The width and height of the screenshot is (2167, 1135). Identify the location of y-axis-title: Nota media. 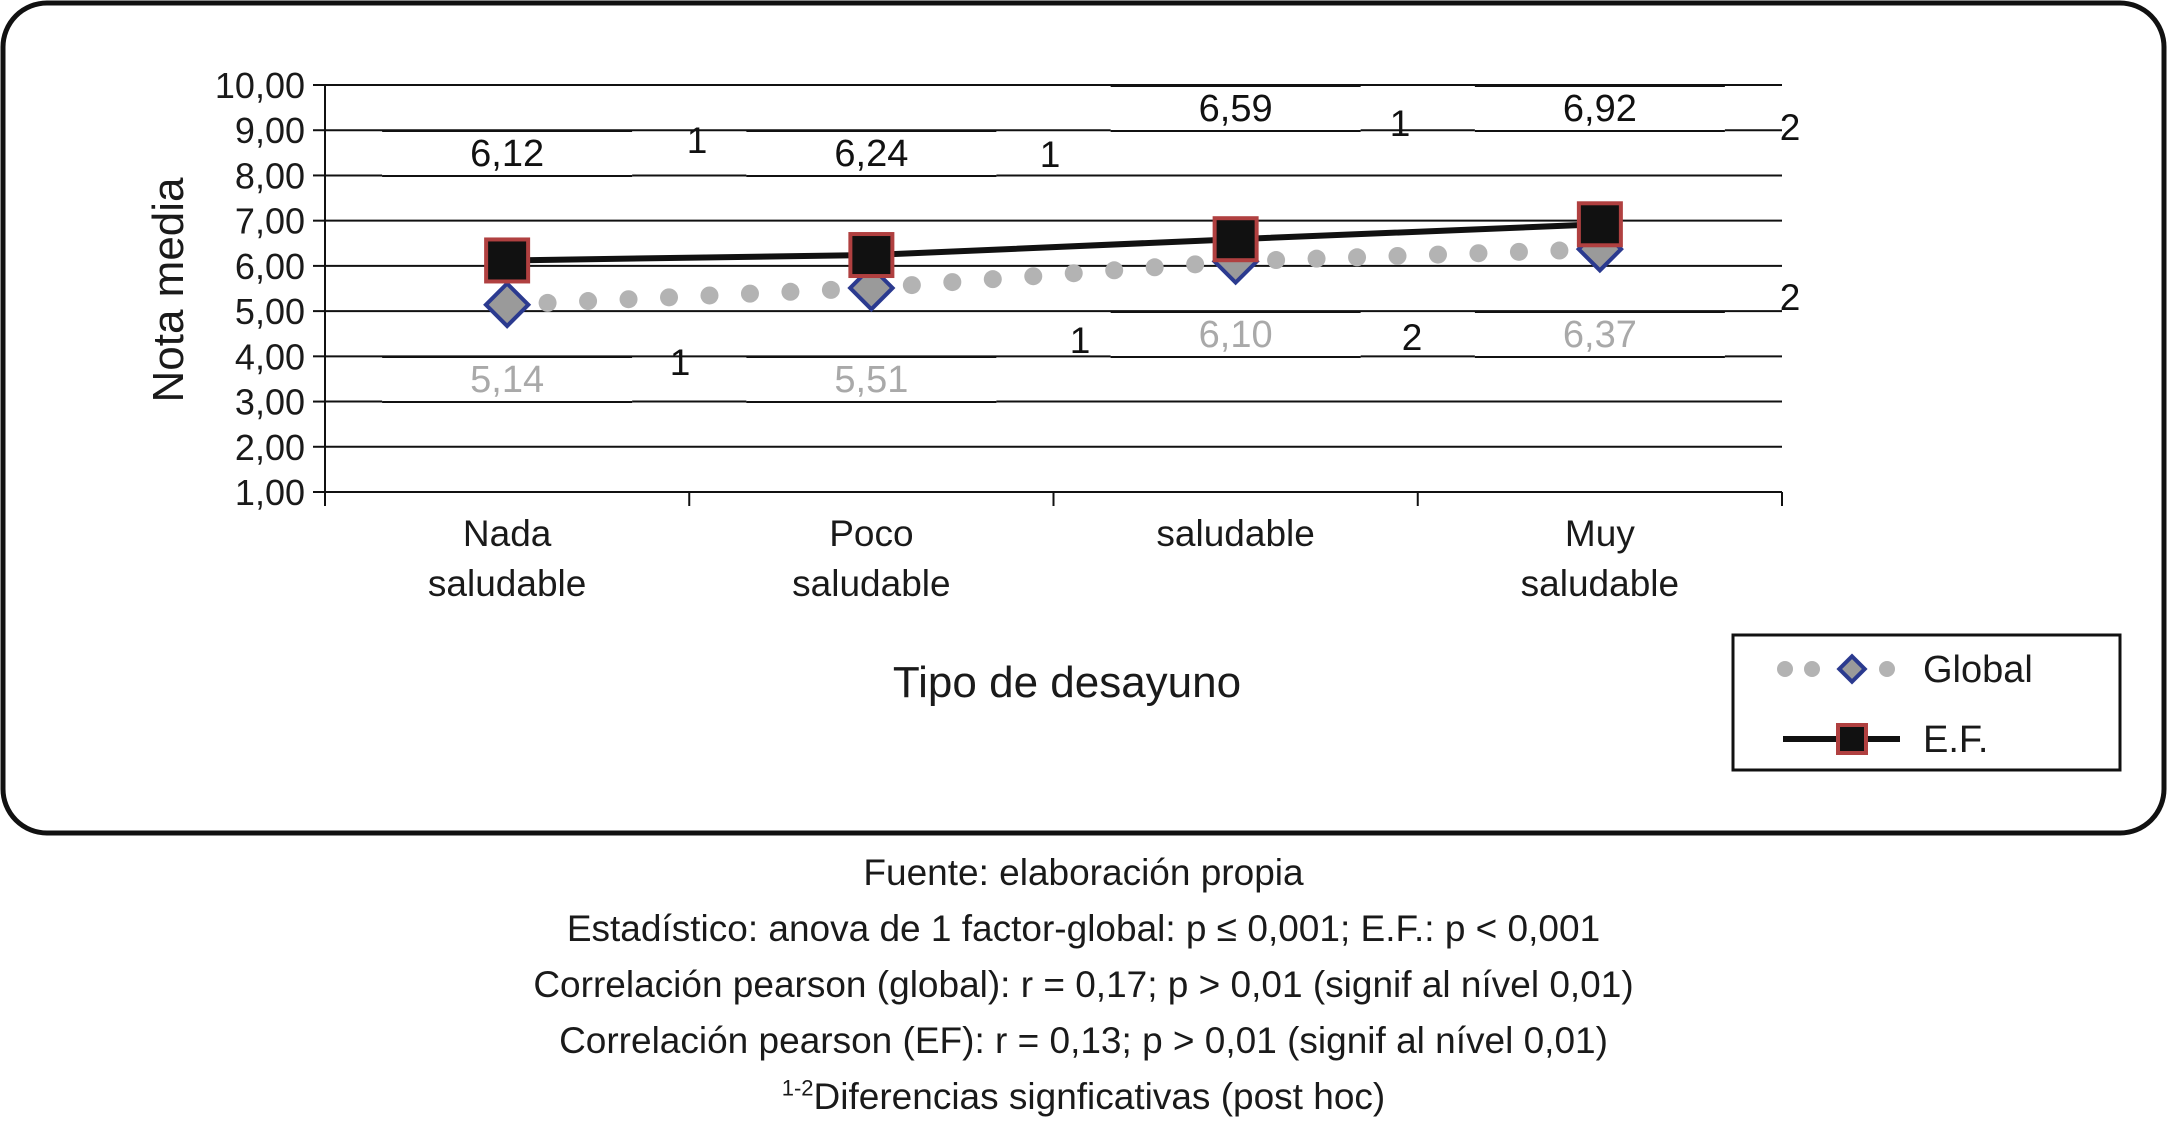
(168, 290).